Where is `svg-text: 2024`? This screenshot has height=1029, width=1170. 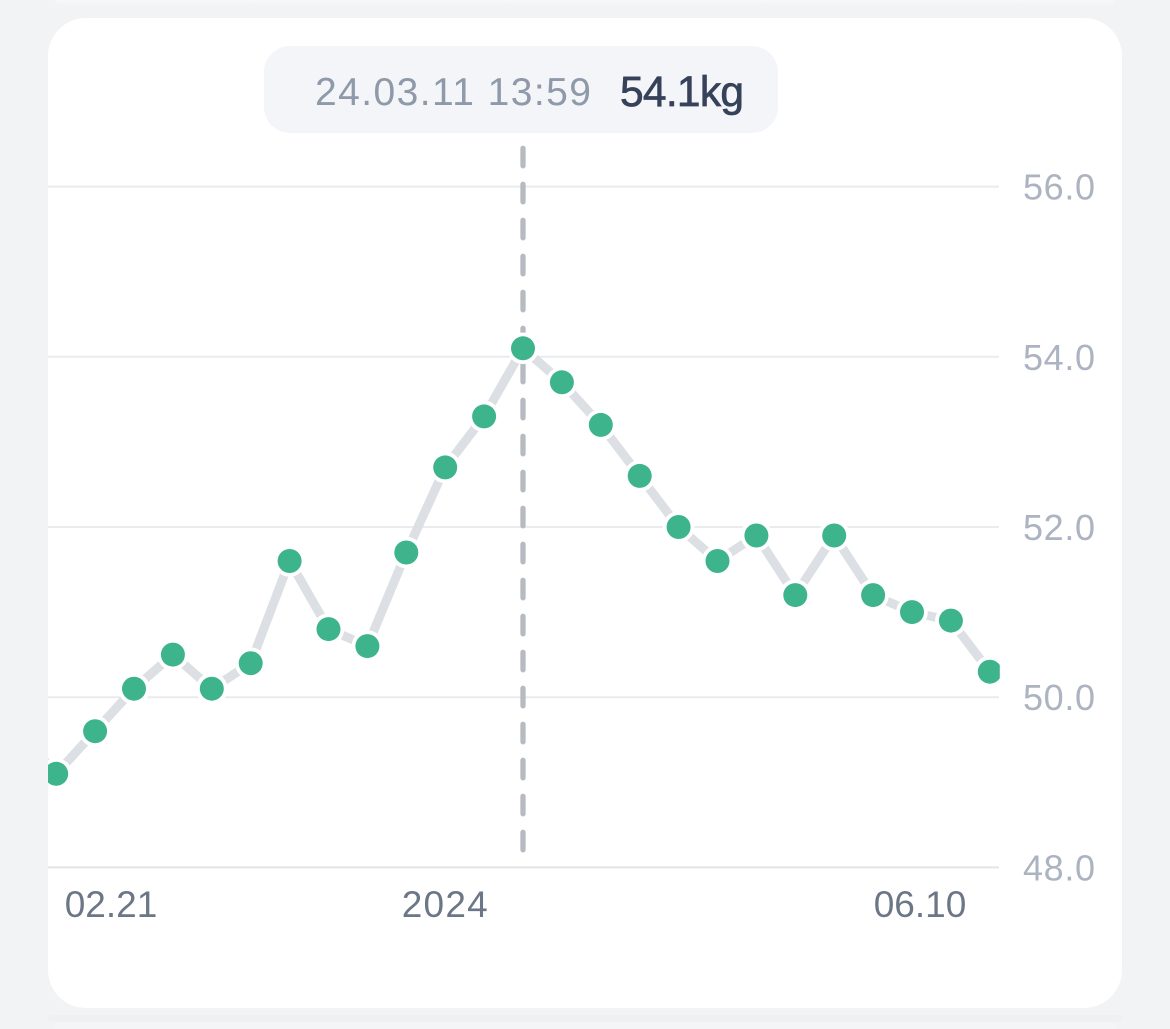 svg-text: 2024 is located at coordinates (445, 904).